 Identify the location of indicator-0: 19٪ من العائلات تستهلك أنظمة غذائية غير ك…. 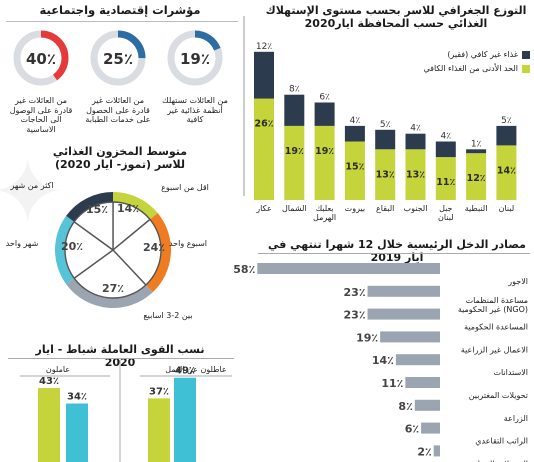
(195, 85).